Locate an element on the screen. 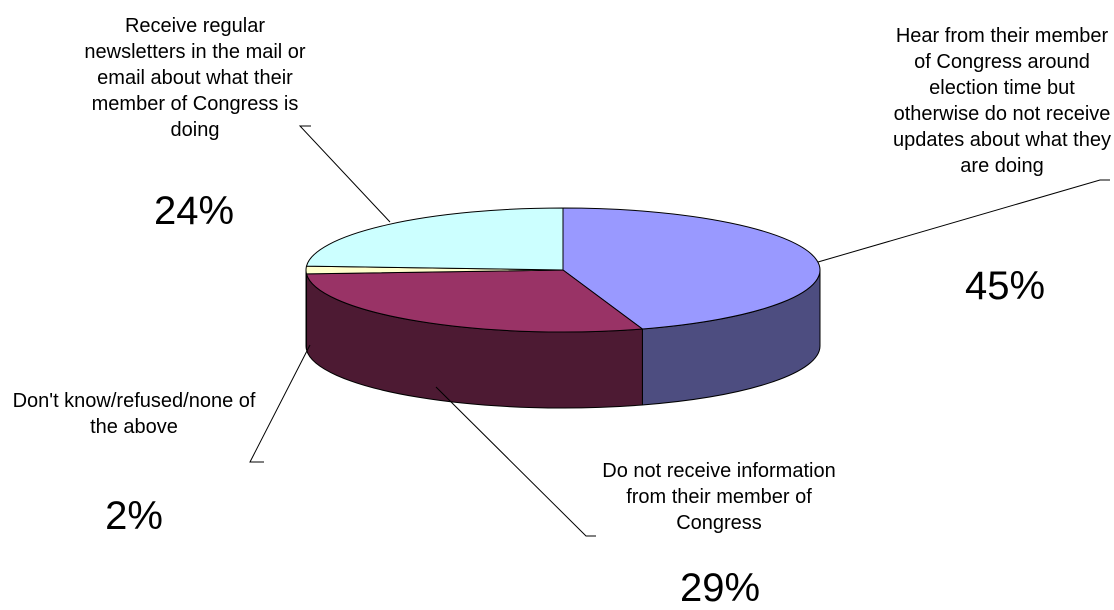 Image resolution: width=1114 pixels, height=610 pixels. slice-label-dont-know: Don't know/refused/none of the above is located at coordinates (134, 414).